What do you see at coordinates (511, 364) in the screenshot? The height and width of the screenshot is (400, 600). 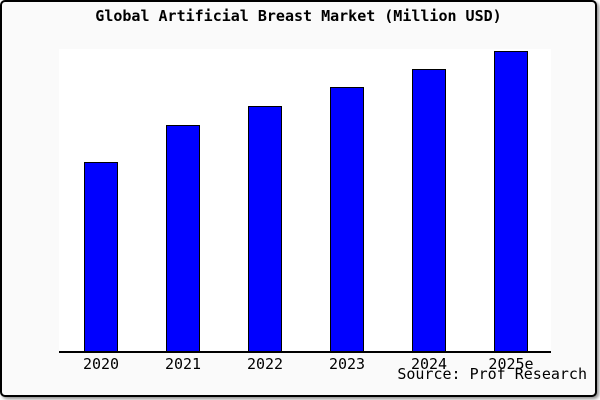 I see `x-tick-label-2025e: 2025e` at bounding box center [511, 364].